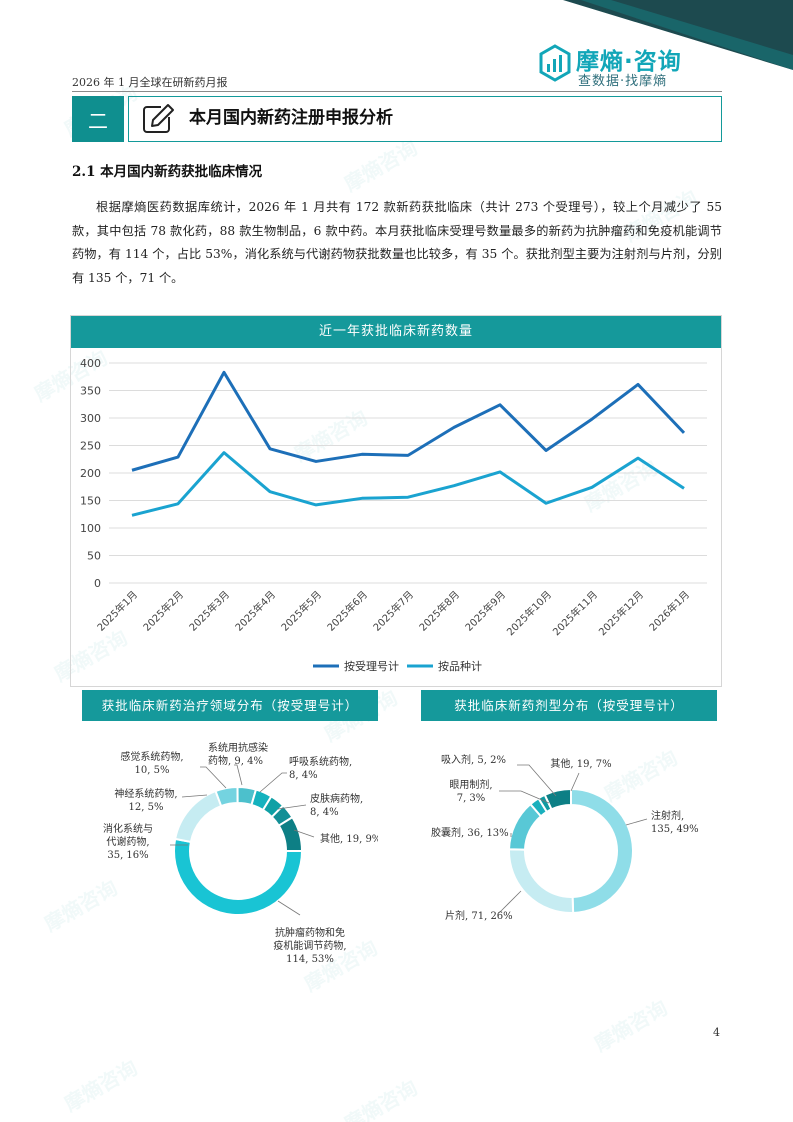 The width and height of the screenshot is (793, 1122). What do you see at coordinates (310, 932) in the screenshot?
I see `donut-label: 抗肿瘤药物和免` at bounding box center [310, 932].